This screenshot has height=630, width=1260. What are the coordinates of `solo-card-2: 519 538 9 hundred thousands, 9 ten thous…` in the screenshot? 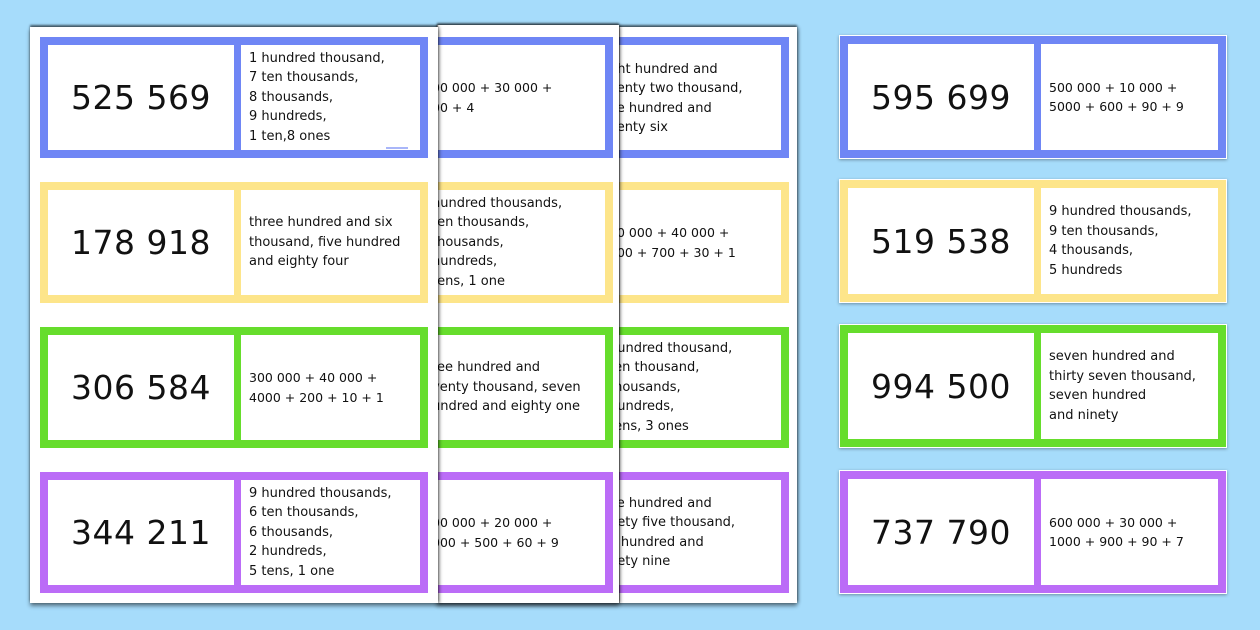 It's located at (1033, 241).